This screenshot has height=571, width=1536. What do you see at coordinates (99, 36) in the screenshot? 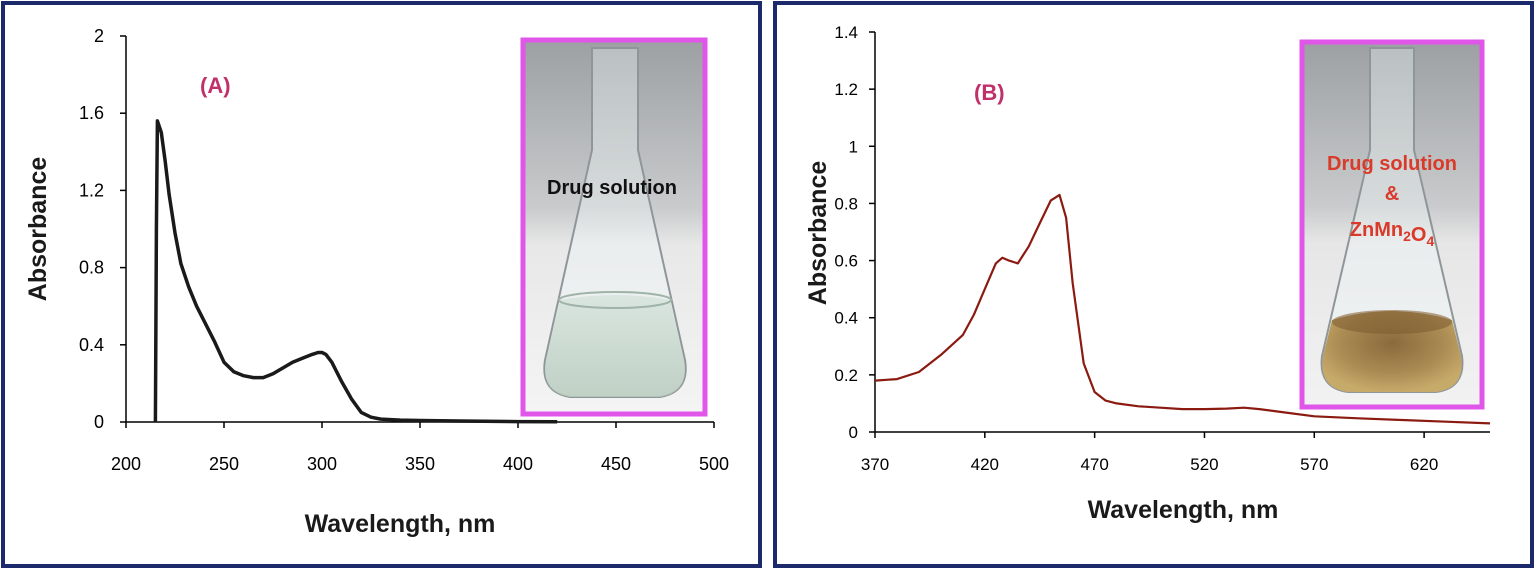
I see `panel-a-y-tick-label: 2` at bounding box center [99, 36].